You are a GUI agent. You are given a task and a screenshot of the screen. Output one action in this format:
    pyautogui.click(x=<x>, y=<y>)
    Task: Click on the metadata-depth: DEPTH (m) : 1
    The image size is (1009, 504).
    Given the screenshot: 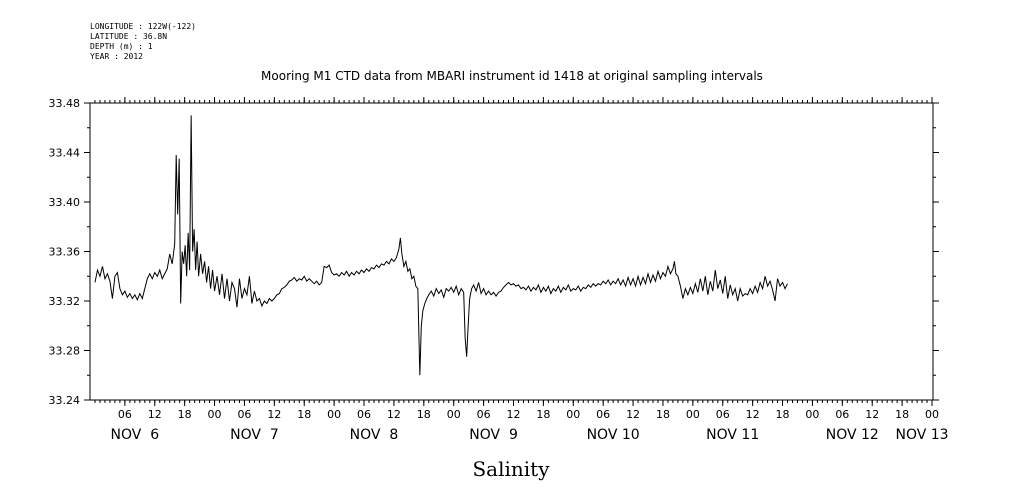 What is the action you would take?
    pyautogui.click(x=121, y=46)
    